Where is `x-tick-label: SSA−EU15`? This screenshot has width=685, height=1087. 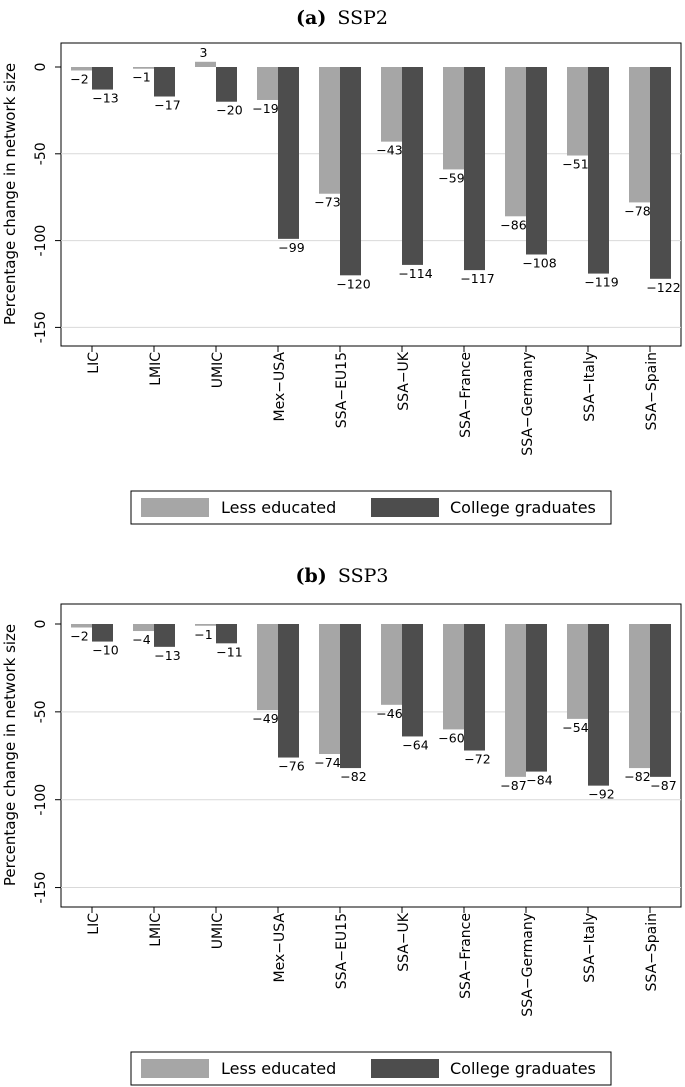
x-tick-label: SSA−EU15 is located at coordinates (342, 951).